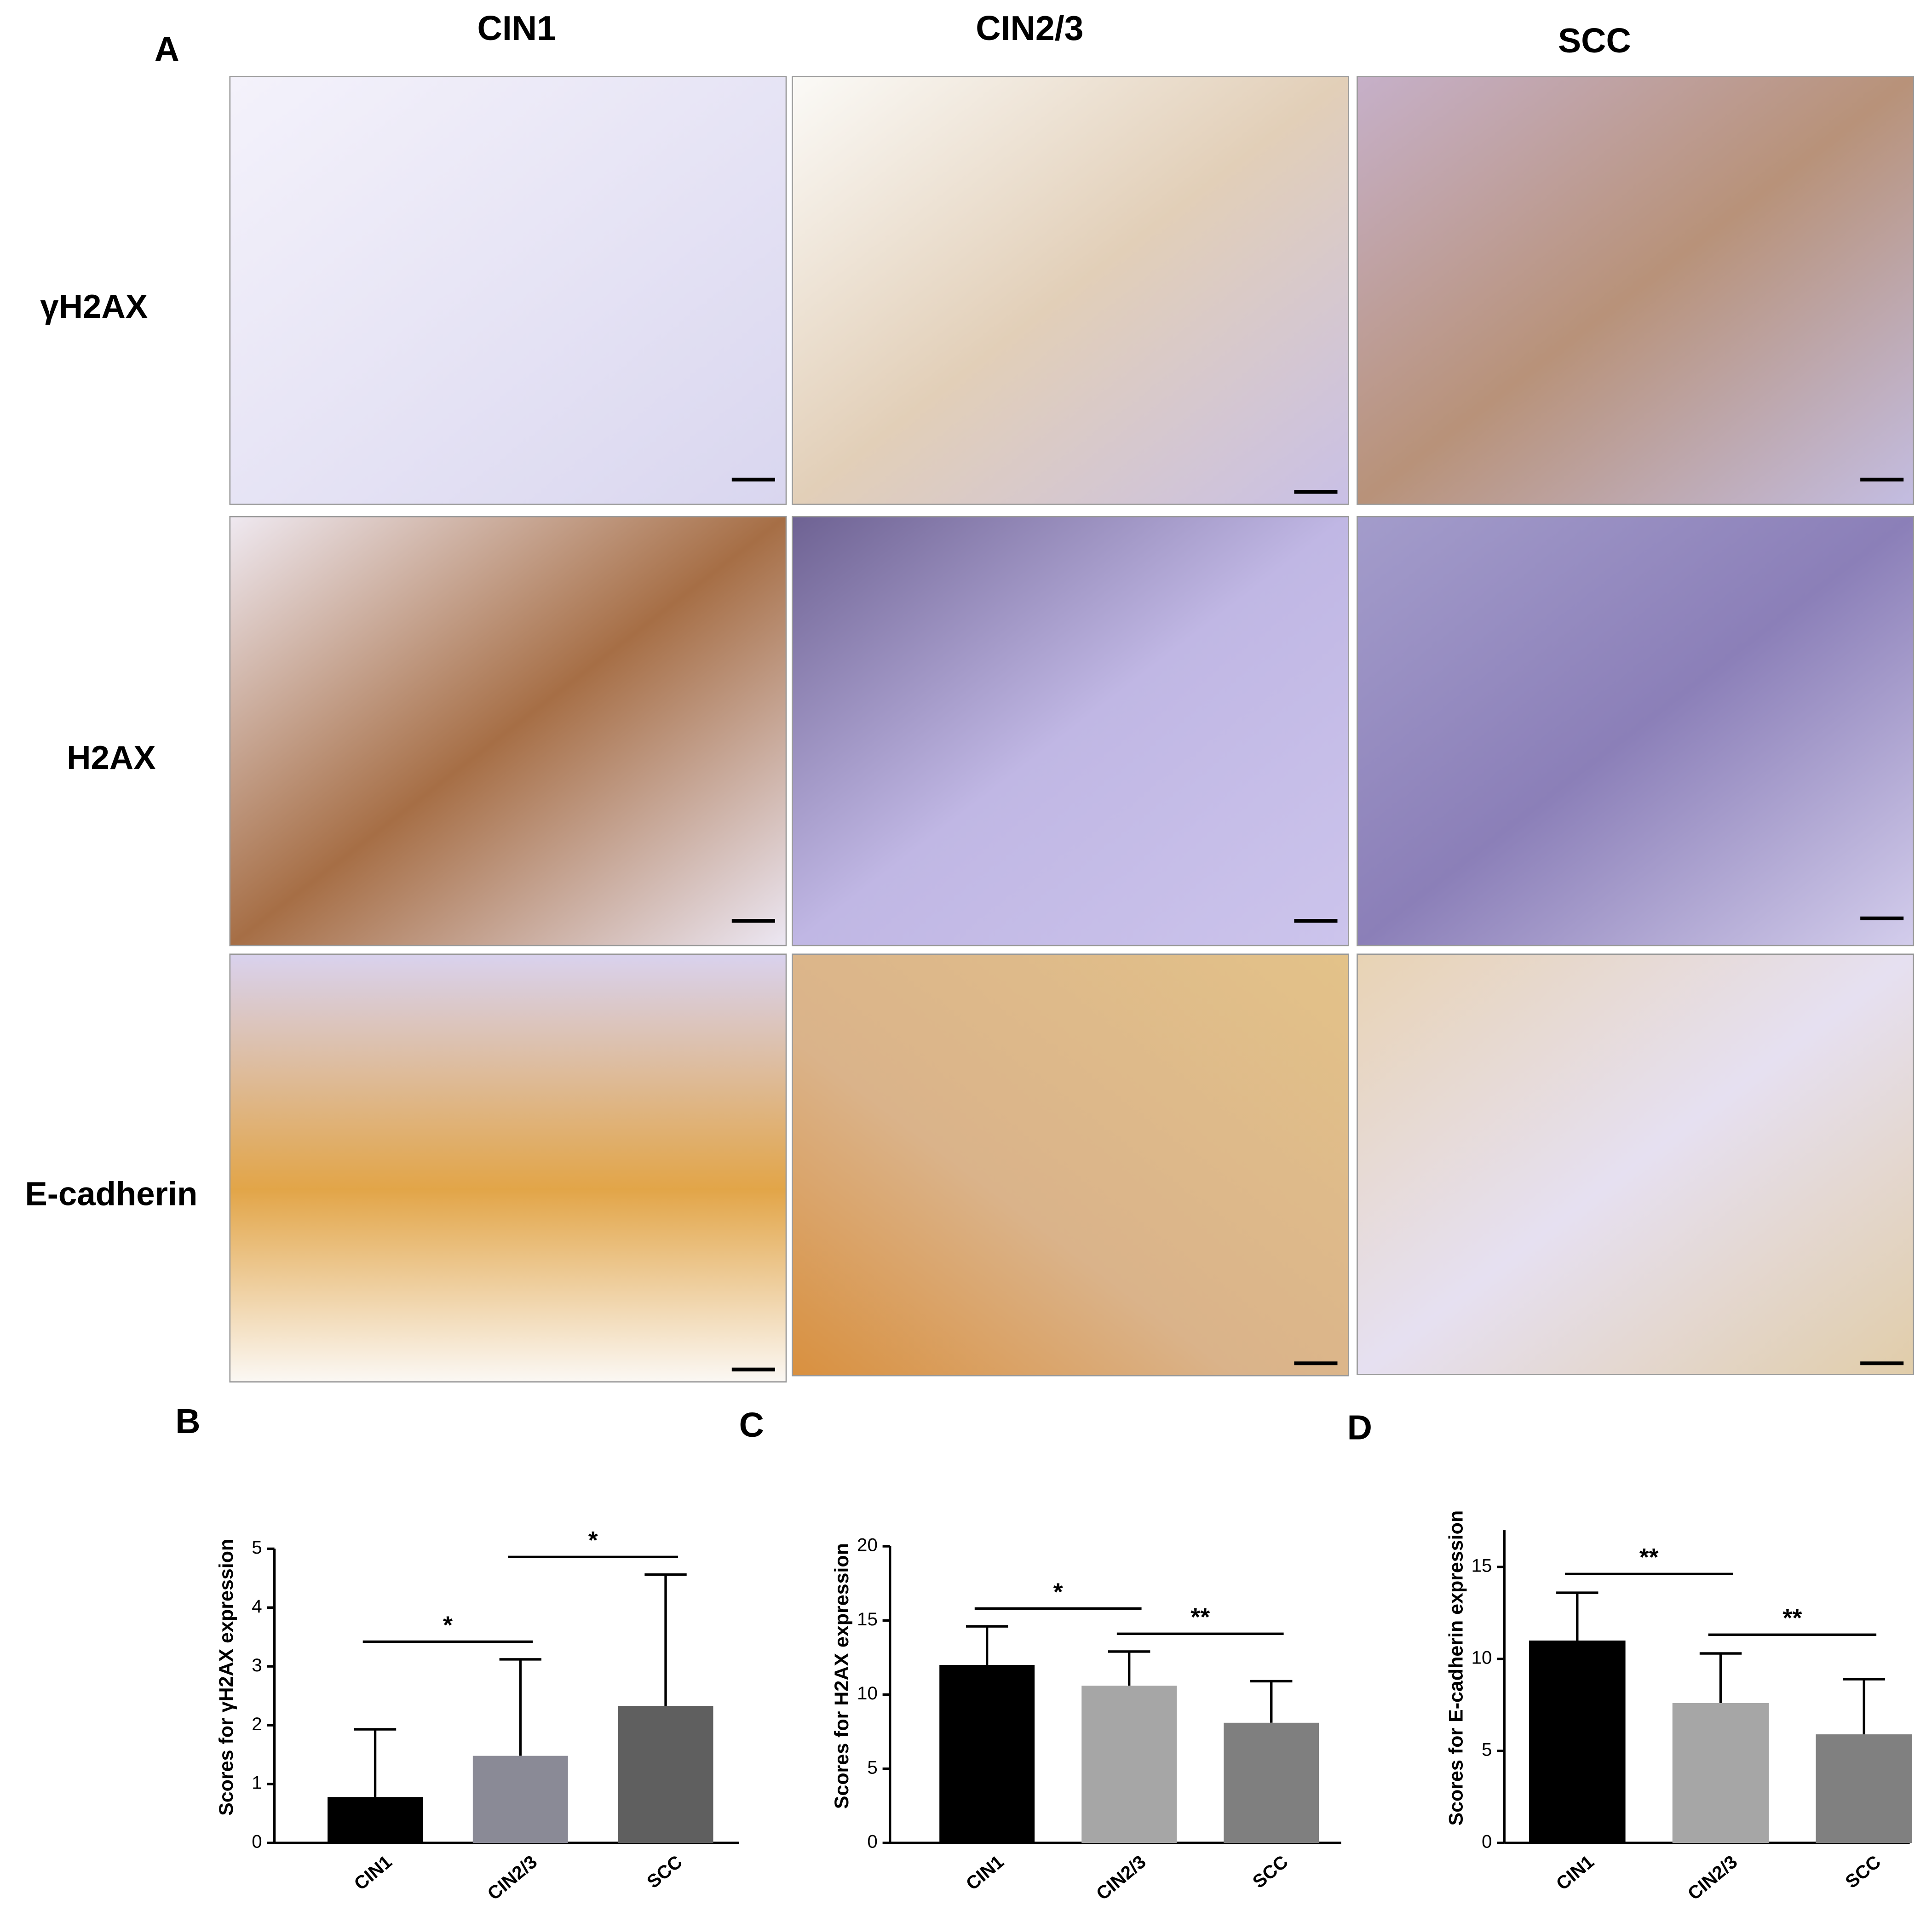  What do you see at coordinates (226, 1677) in the screenshot?
I see `y-axis-label: Scores for γH2AX expression` at bounding box center [226, 1677].